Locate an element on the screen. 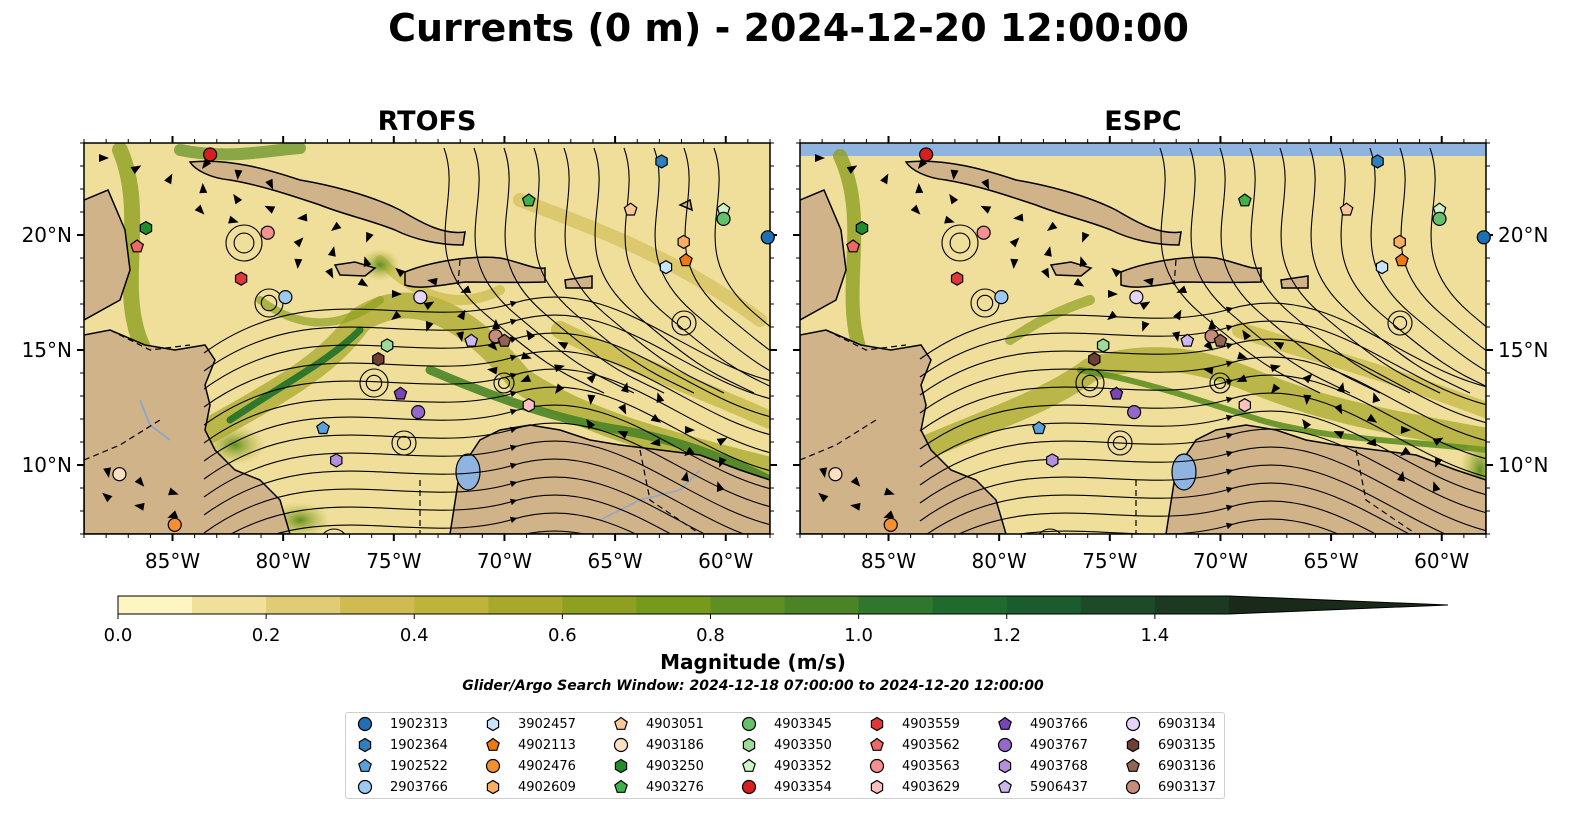  y-tick-label: 10°N is located at coordinates (1523, 465).